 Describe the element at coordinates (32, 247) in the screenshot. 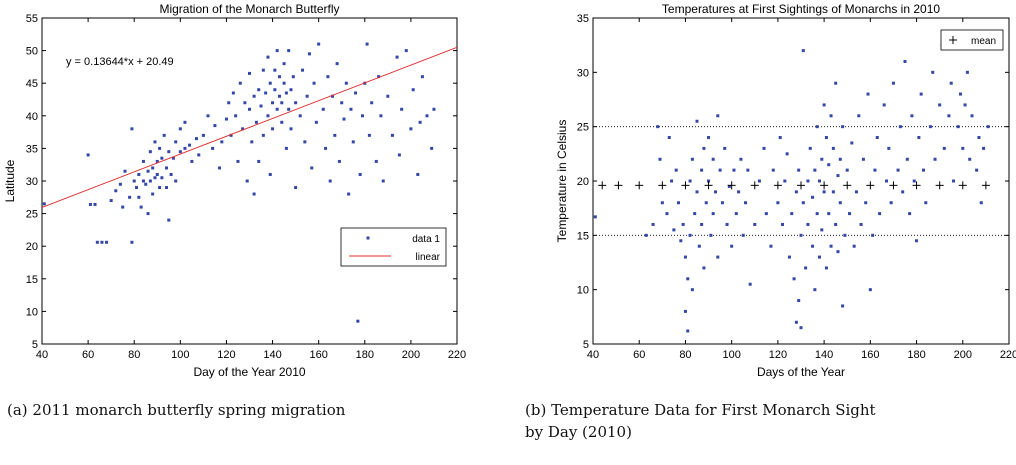

I see `y-tick-label: 20` at that location.